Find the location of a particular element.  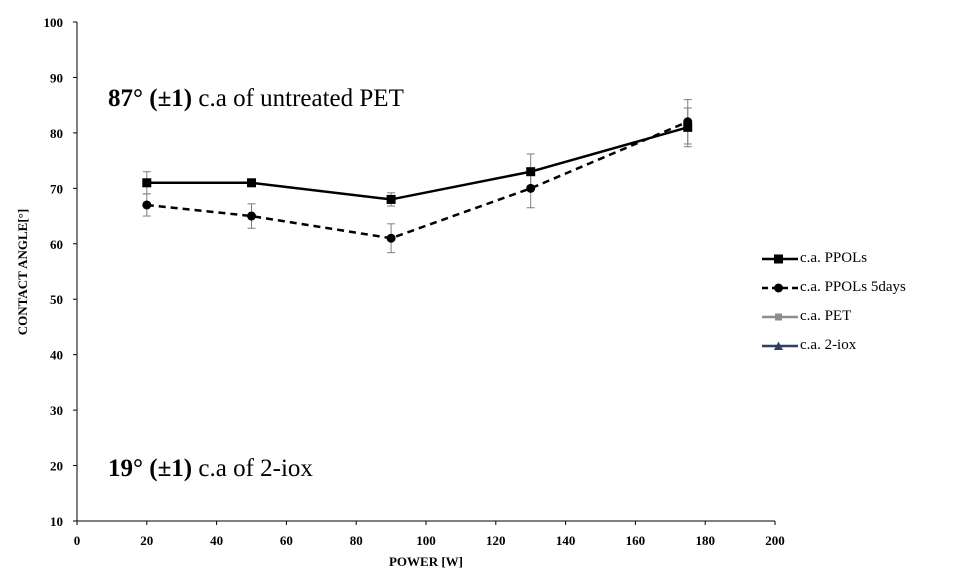

series-lines is located at coordinates (417, 180).